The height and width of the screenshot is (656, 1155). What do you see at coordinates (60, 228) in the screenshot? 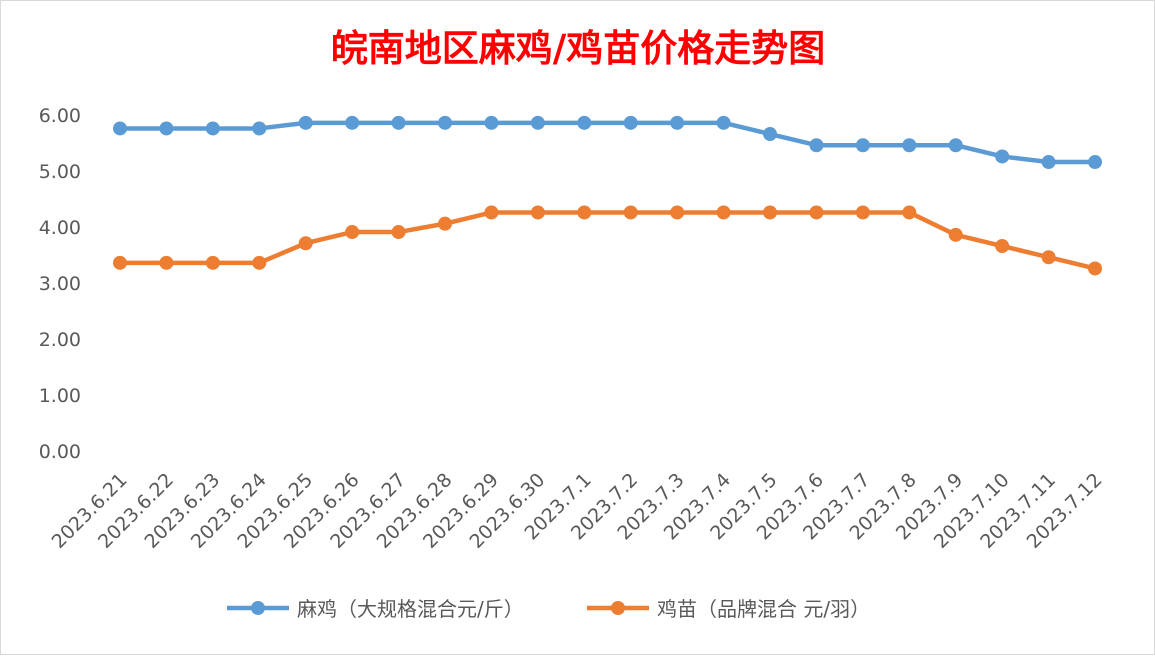
I see `y-tick-label: 4.00` at bounding box center [60, 228].